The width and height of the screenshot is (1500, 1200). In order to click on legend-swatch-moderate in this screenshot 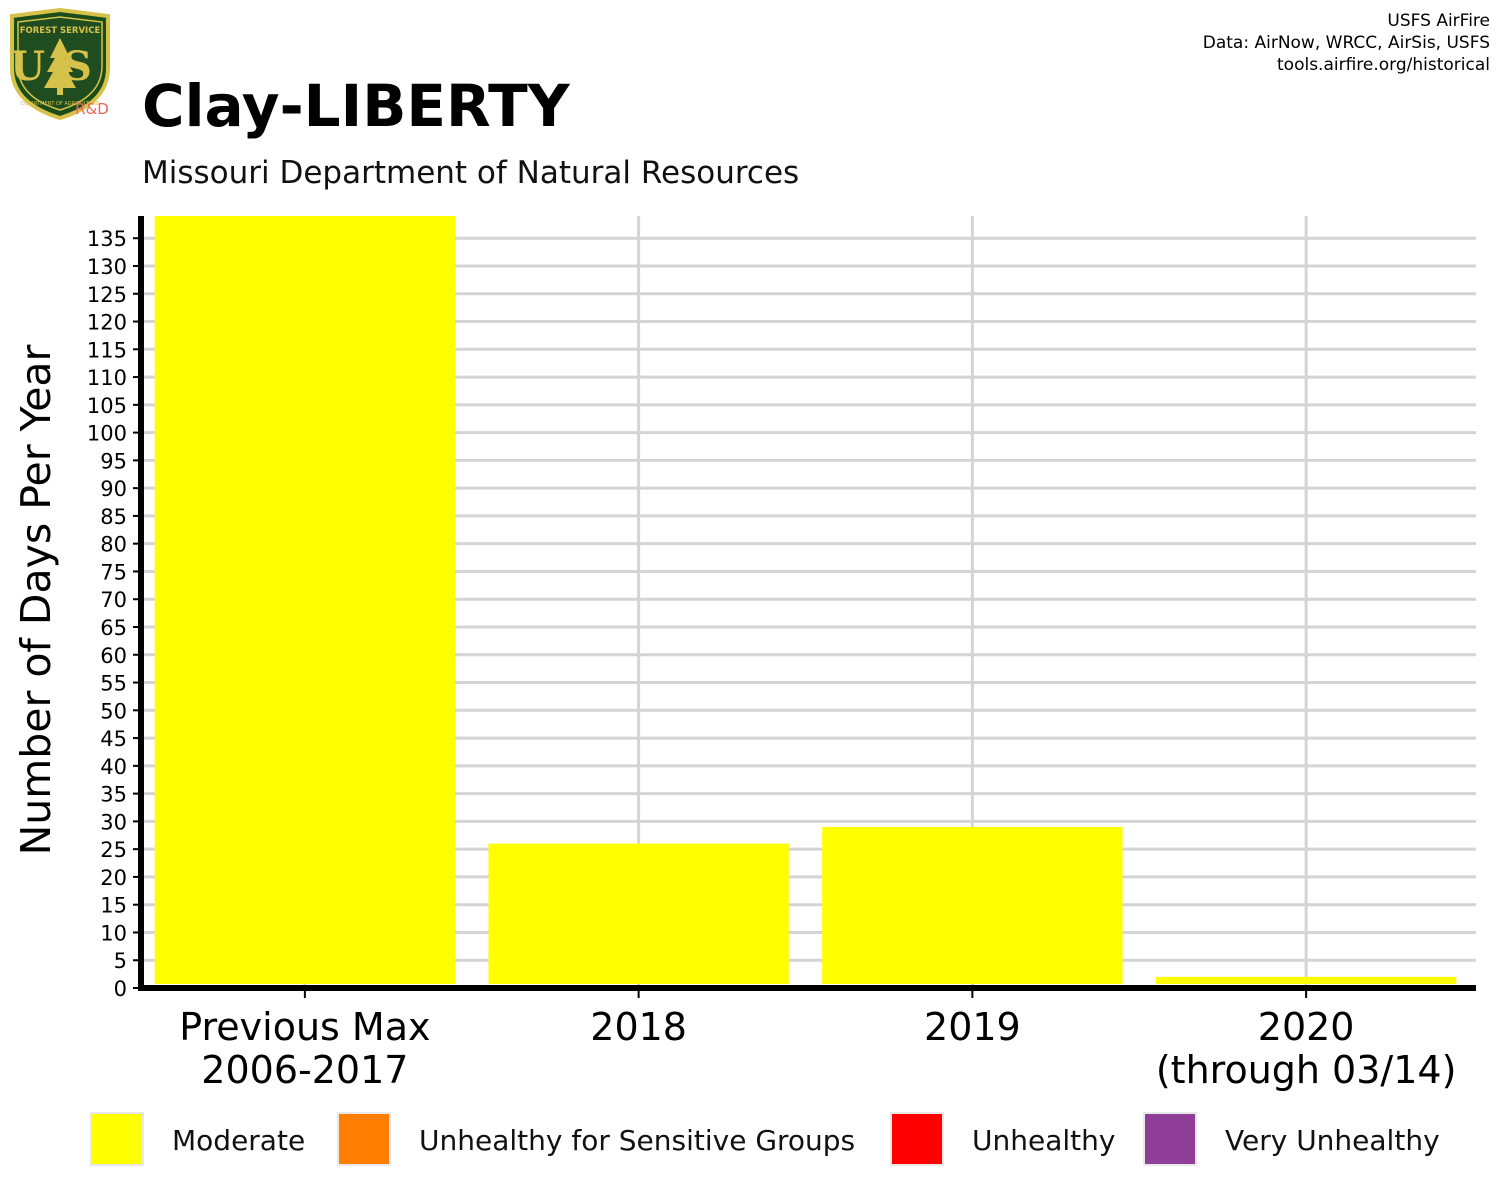, I will do `click(117, 1139)`.